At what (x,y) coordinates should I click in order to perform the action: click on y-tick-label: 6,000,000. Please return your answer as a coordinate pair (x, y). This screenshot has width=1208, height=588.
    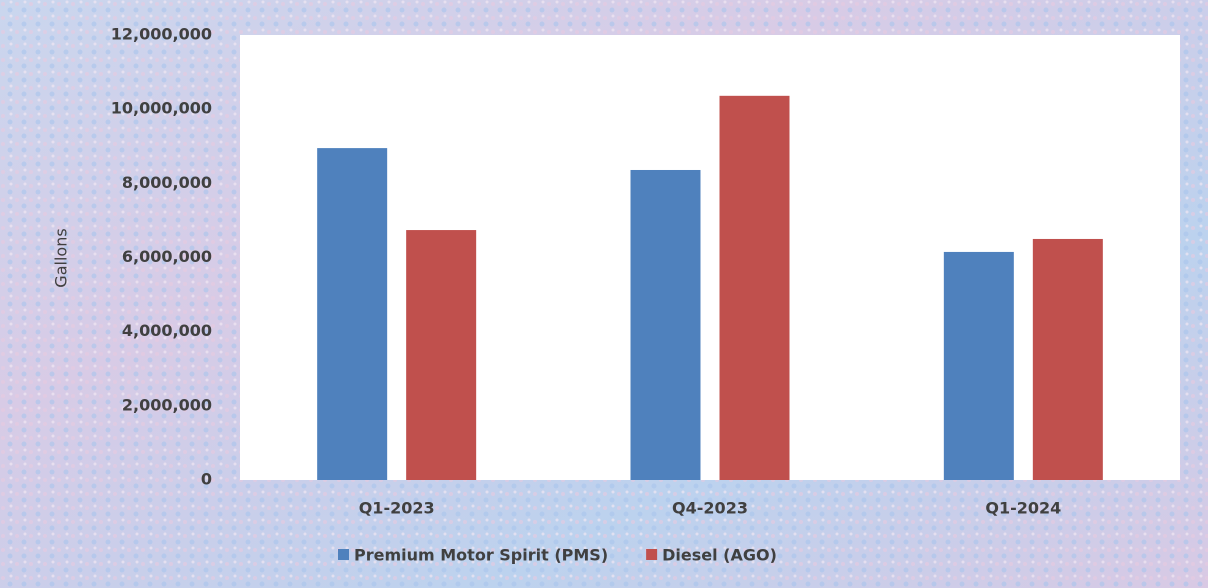
    Looking at the image, I should click on (167, 256).